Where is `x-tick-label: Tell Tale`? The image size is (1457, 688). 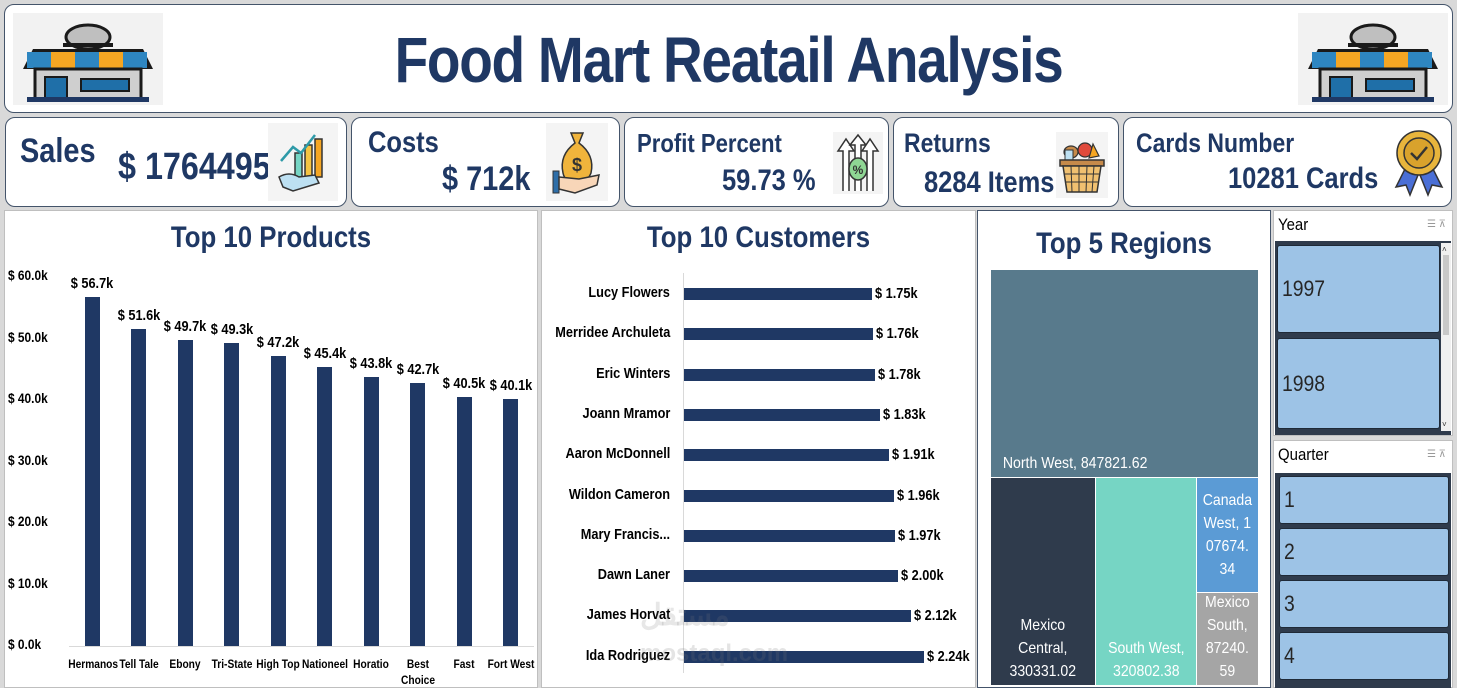
x-tick-label: Tell Tale is located at coordinates (139, 664).